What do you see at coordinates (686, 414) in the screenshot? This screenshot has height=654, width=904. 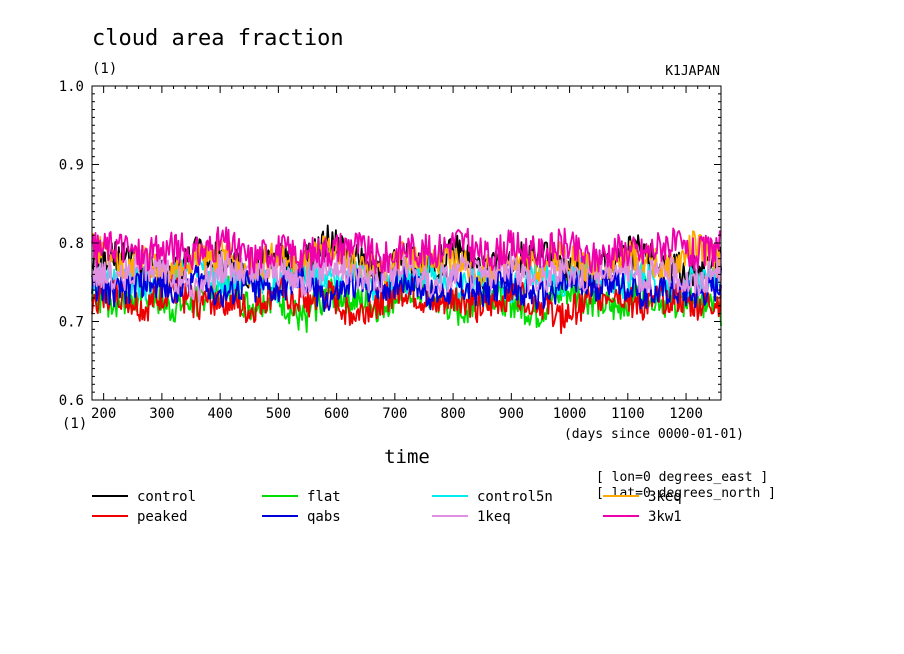 I see `x-tick-label: 1200` at bounding box center [686, 414].